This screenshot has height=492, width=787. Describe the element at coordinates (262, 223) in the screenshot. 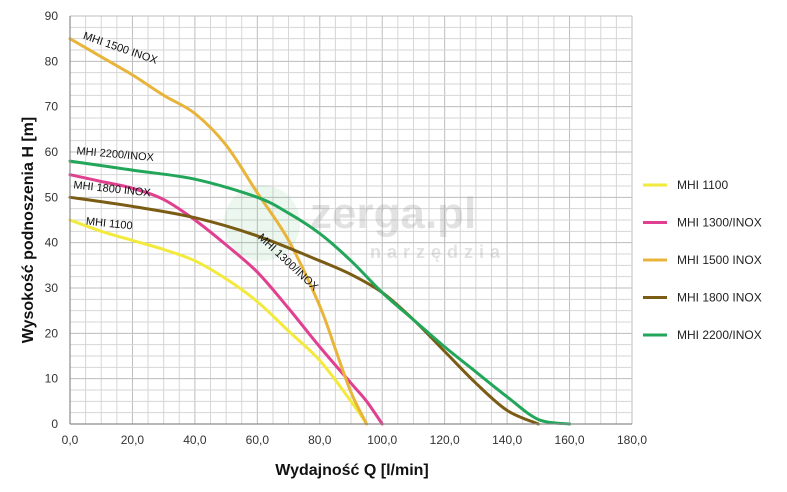

I see `watermark-logo-circle` at that location.